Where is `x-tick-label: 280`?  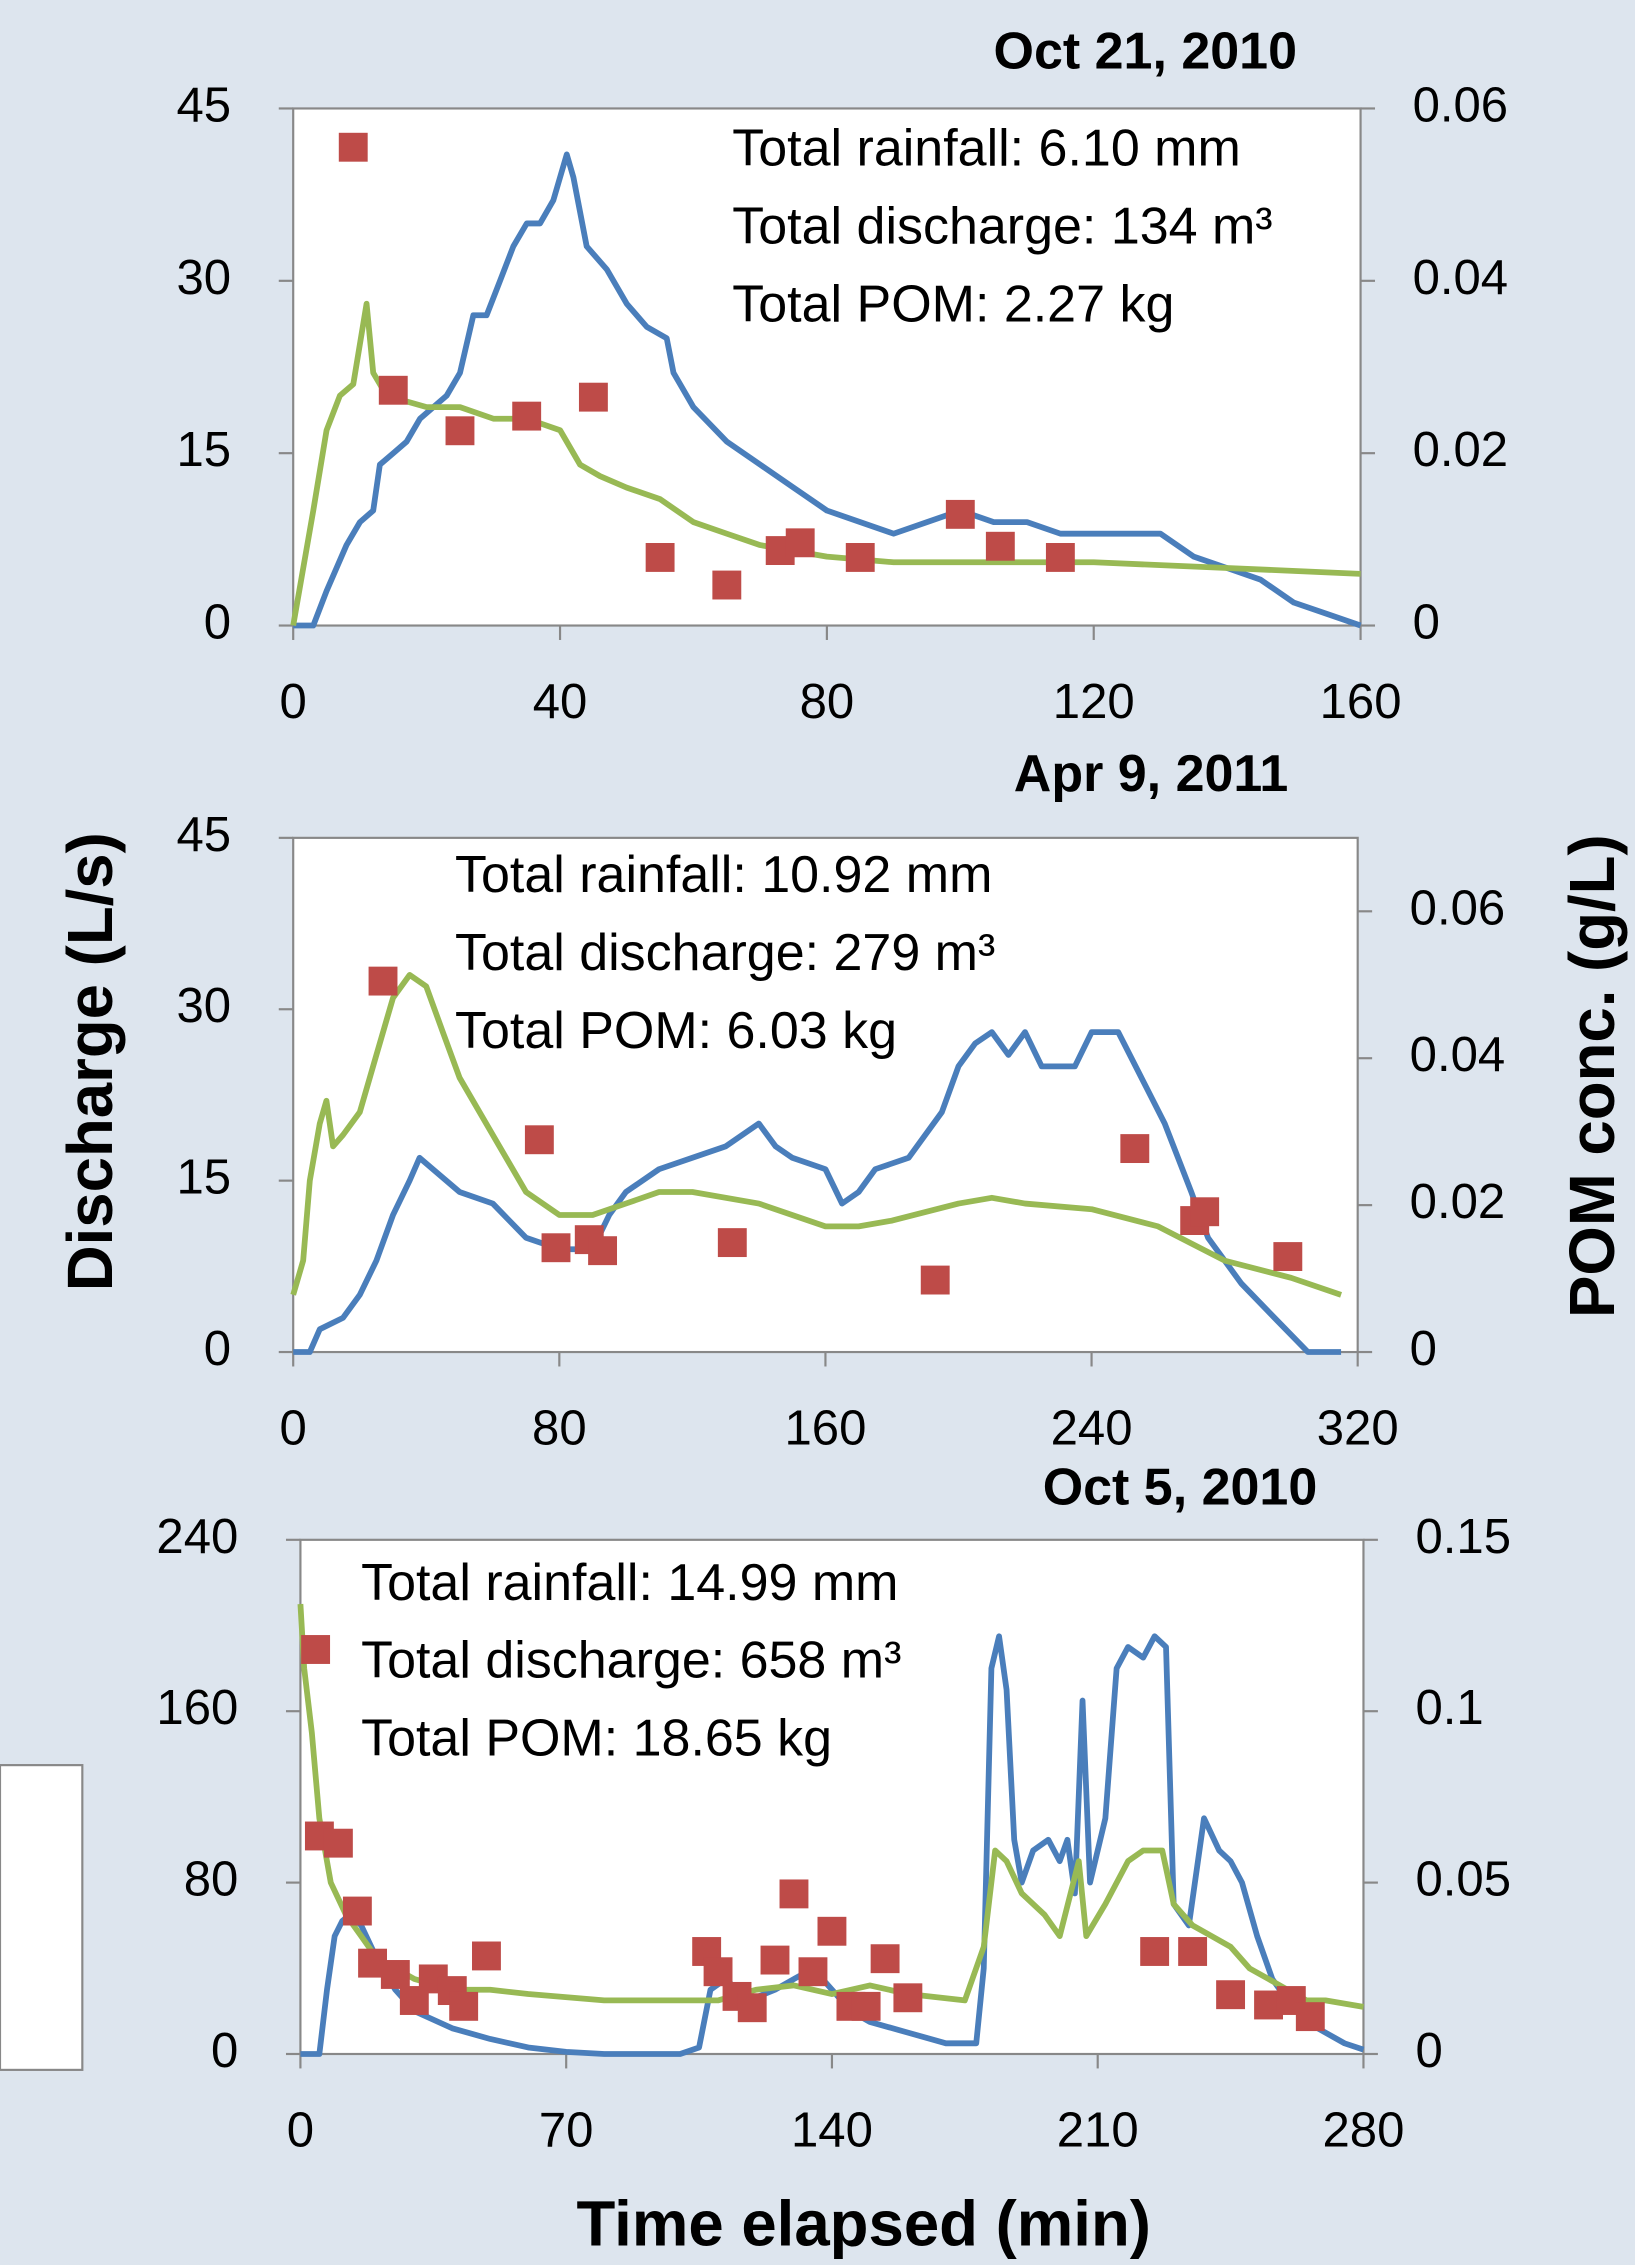
x-tick-label: 280 is located at coordinates (1364, 2130).